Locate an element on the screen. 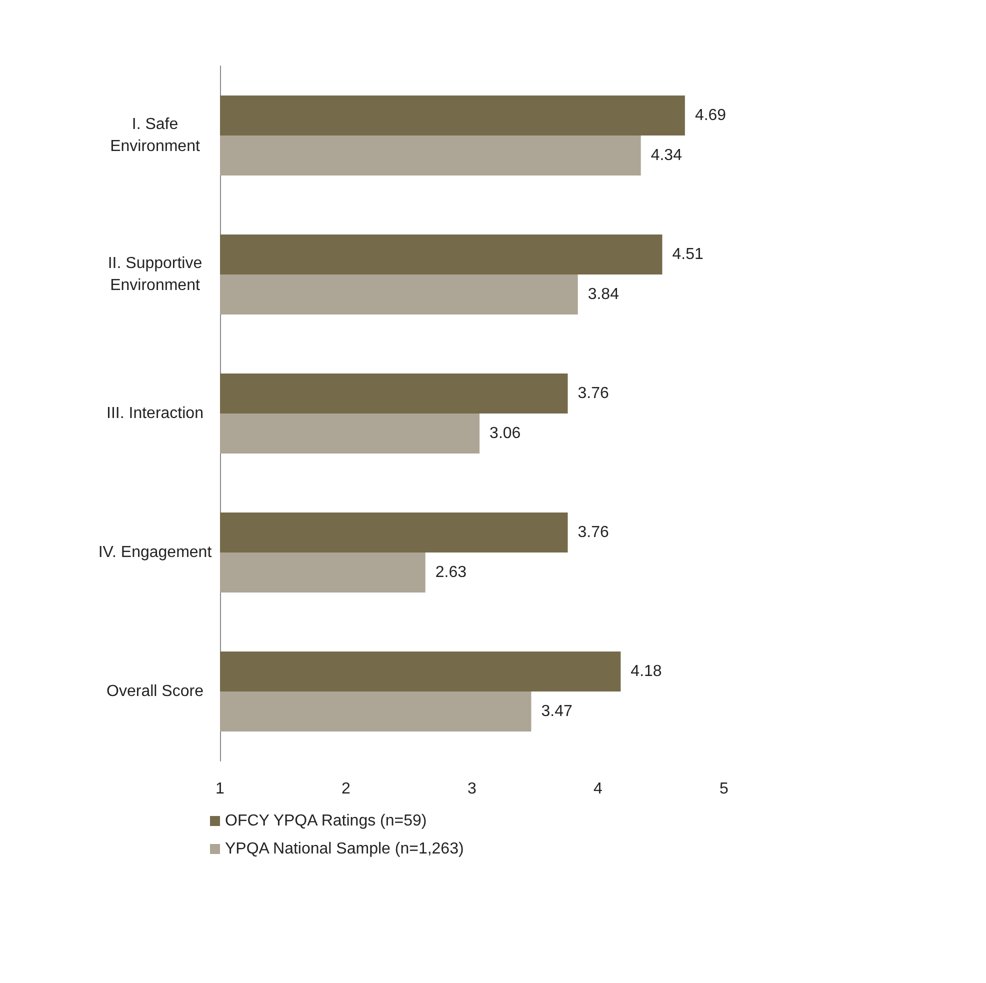  y-tick-label: Overall Score is located at coordinates (155, 691).